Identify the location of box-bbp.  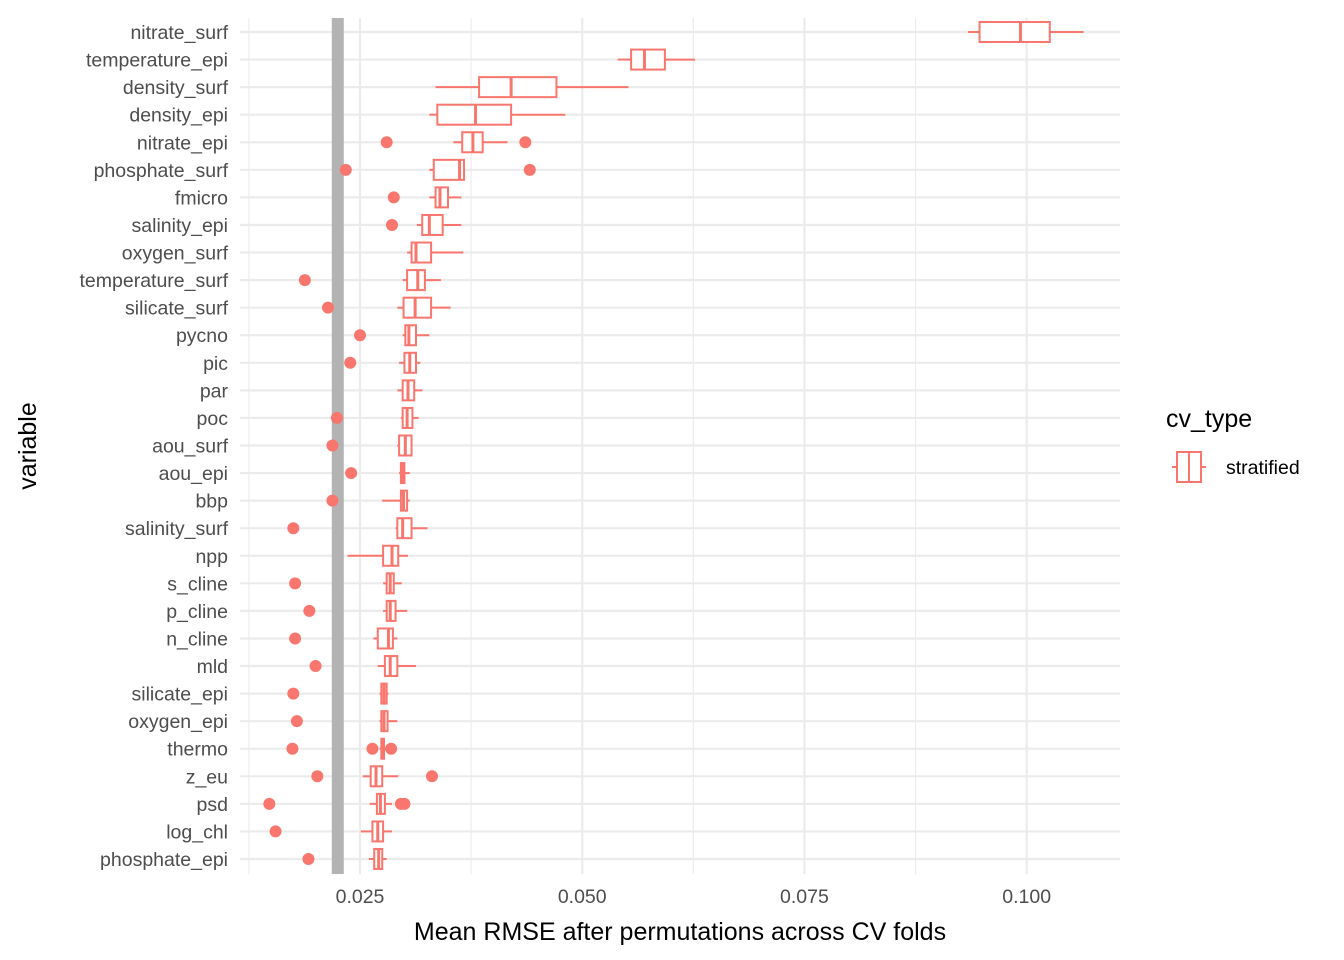
(368, 500).